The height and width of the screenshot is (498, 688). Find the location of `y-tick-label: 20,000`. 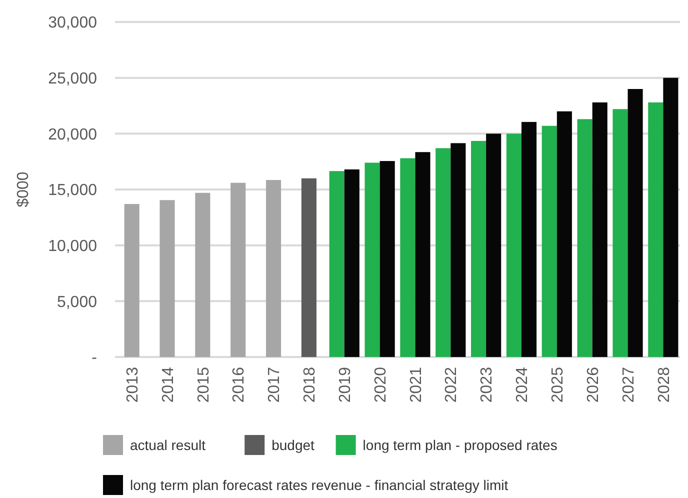

y-tick-label: 20,000 is located at coordinates (73, 135).